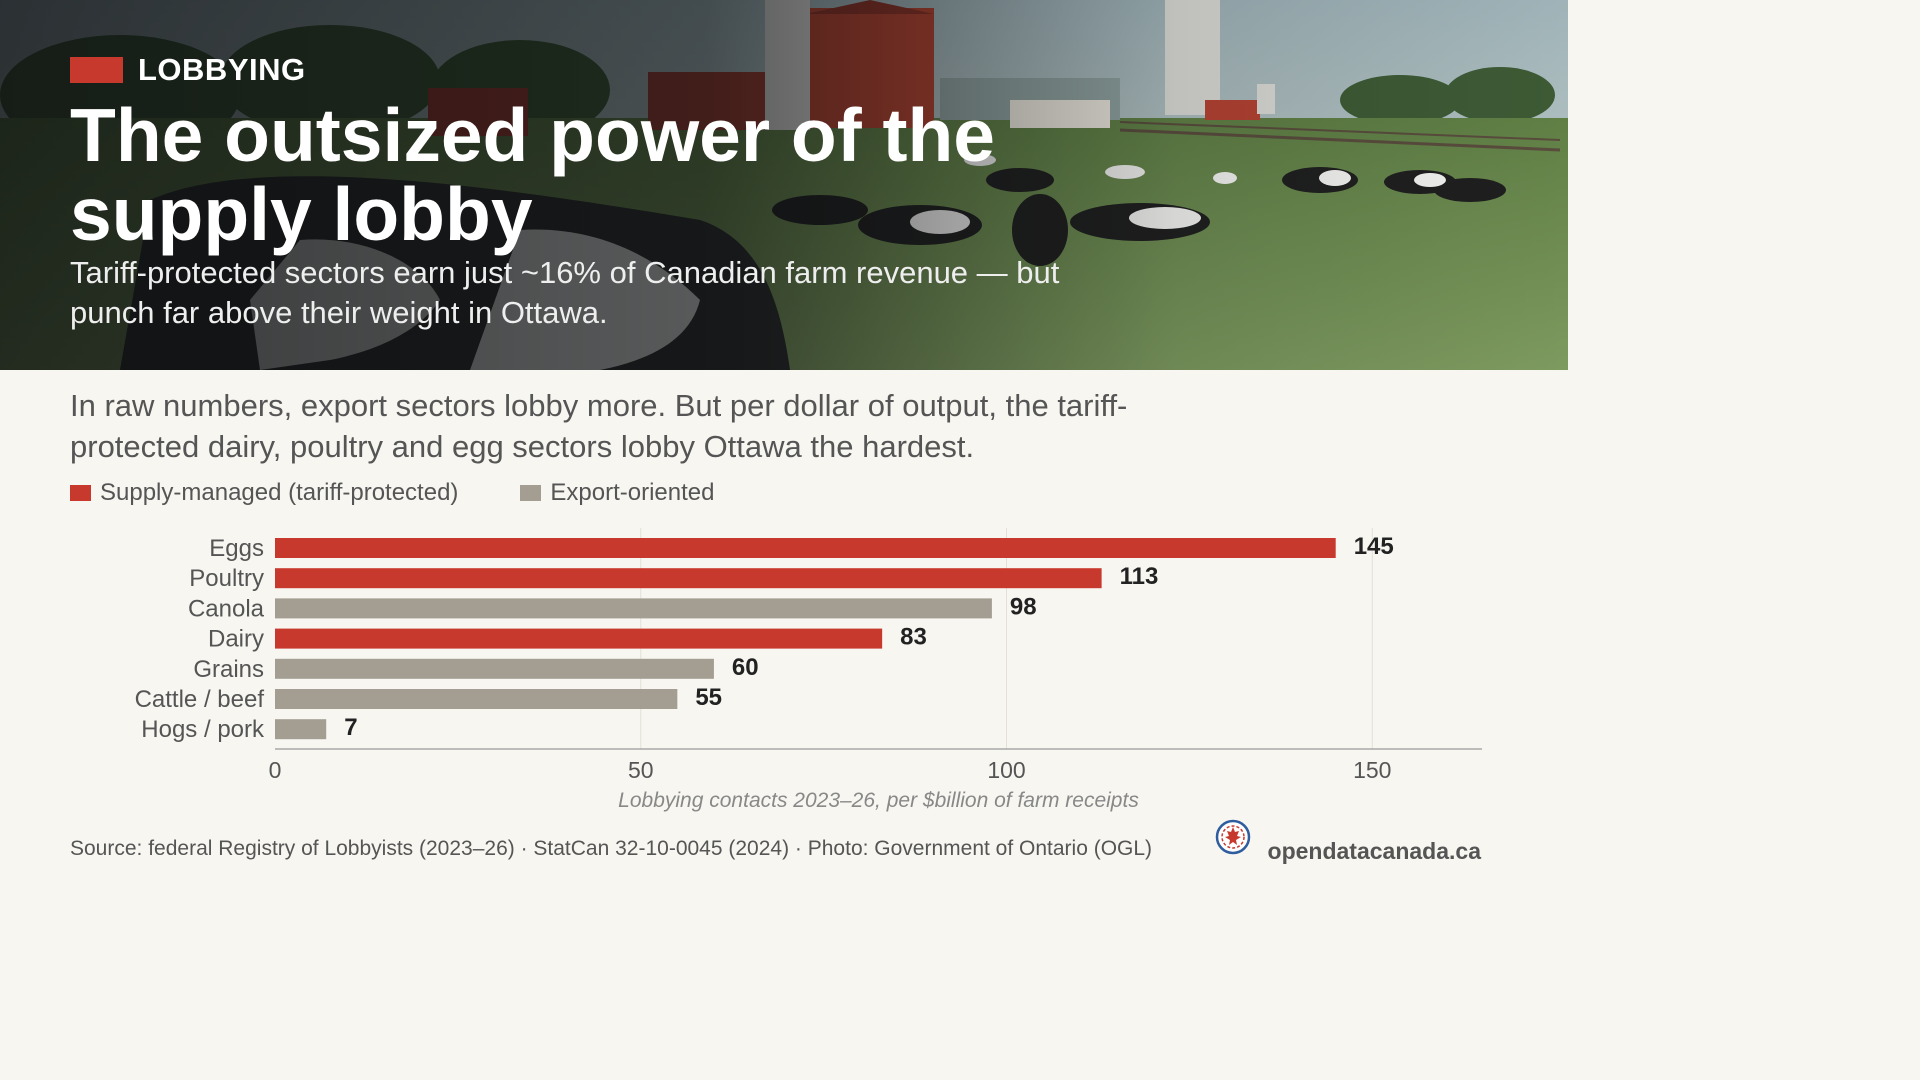 This screenshot has height=1080, width=1920. Describe the element at coordinates (533, 174) in the screenshot. I see `page-title: The outsized power of the supply lobby` at that location.